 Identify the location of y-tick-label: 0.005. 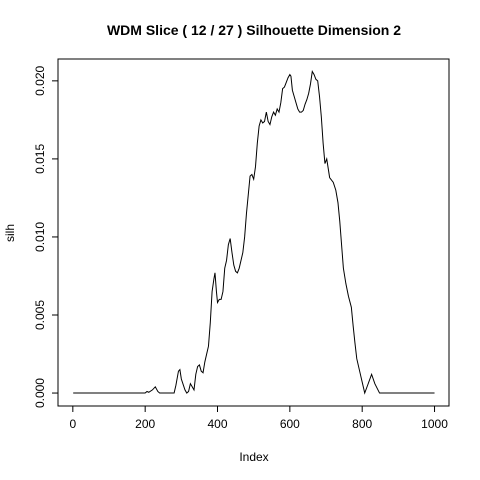
(40, 315).